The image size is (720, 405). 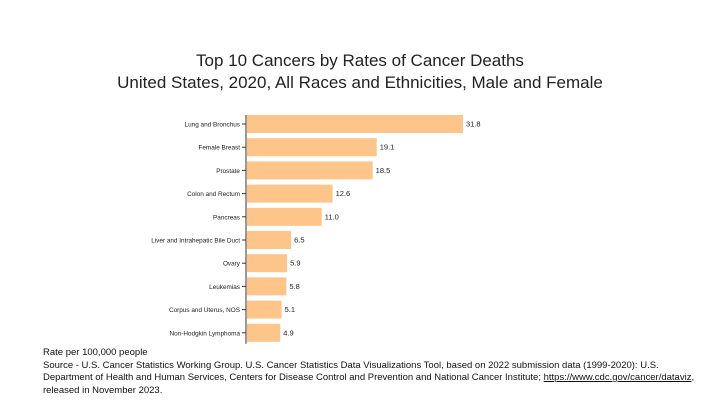 What do you see at coordinates (290, 309) in the screenshot?
I see `data-label: 5.1` at bounding box center [290, 309].